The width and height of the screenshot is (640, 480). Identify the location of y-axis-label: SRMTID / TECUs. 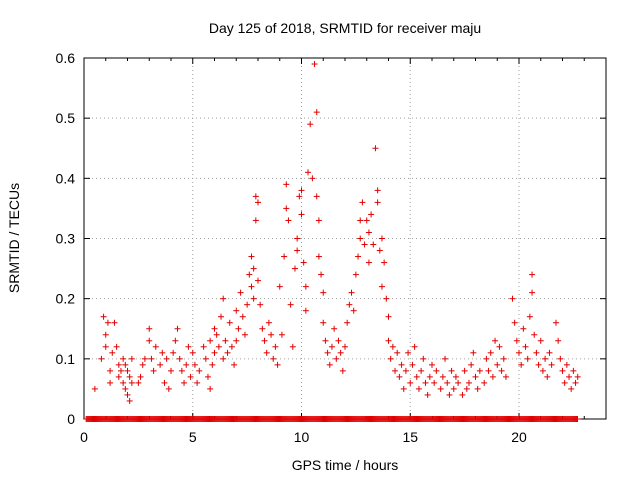
(14, 238).